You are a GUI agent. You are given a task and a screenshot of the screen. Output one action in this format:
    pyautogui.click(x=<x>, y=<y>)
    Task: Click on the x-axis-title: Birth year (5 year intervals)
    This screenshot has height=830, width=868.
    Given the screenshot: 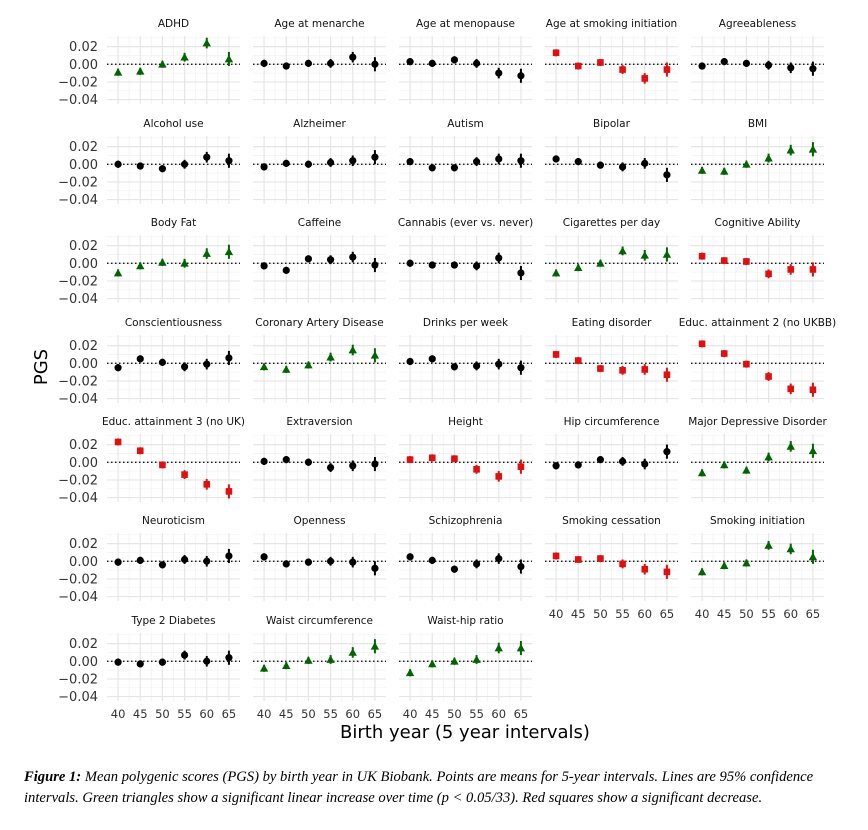 What is the action you would take?
    pyautogui.click(x=465, y=732)
    